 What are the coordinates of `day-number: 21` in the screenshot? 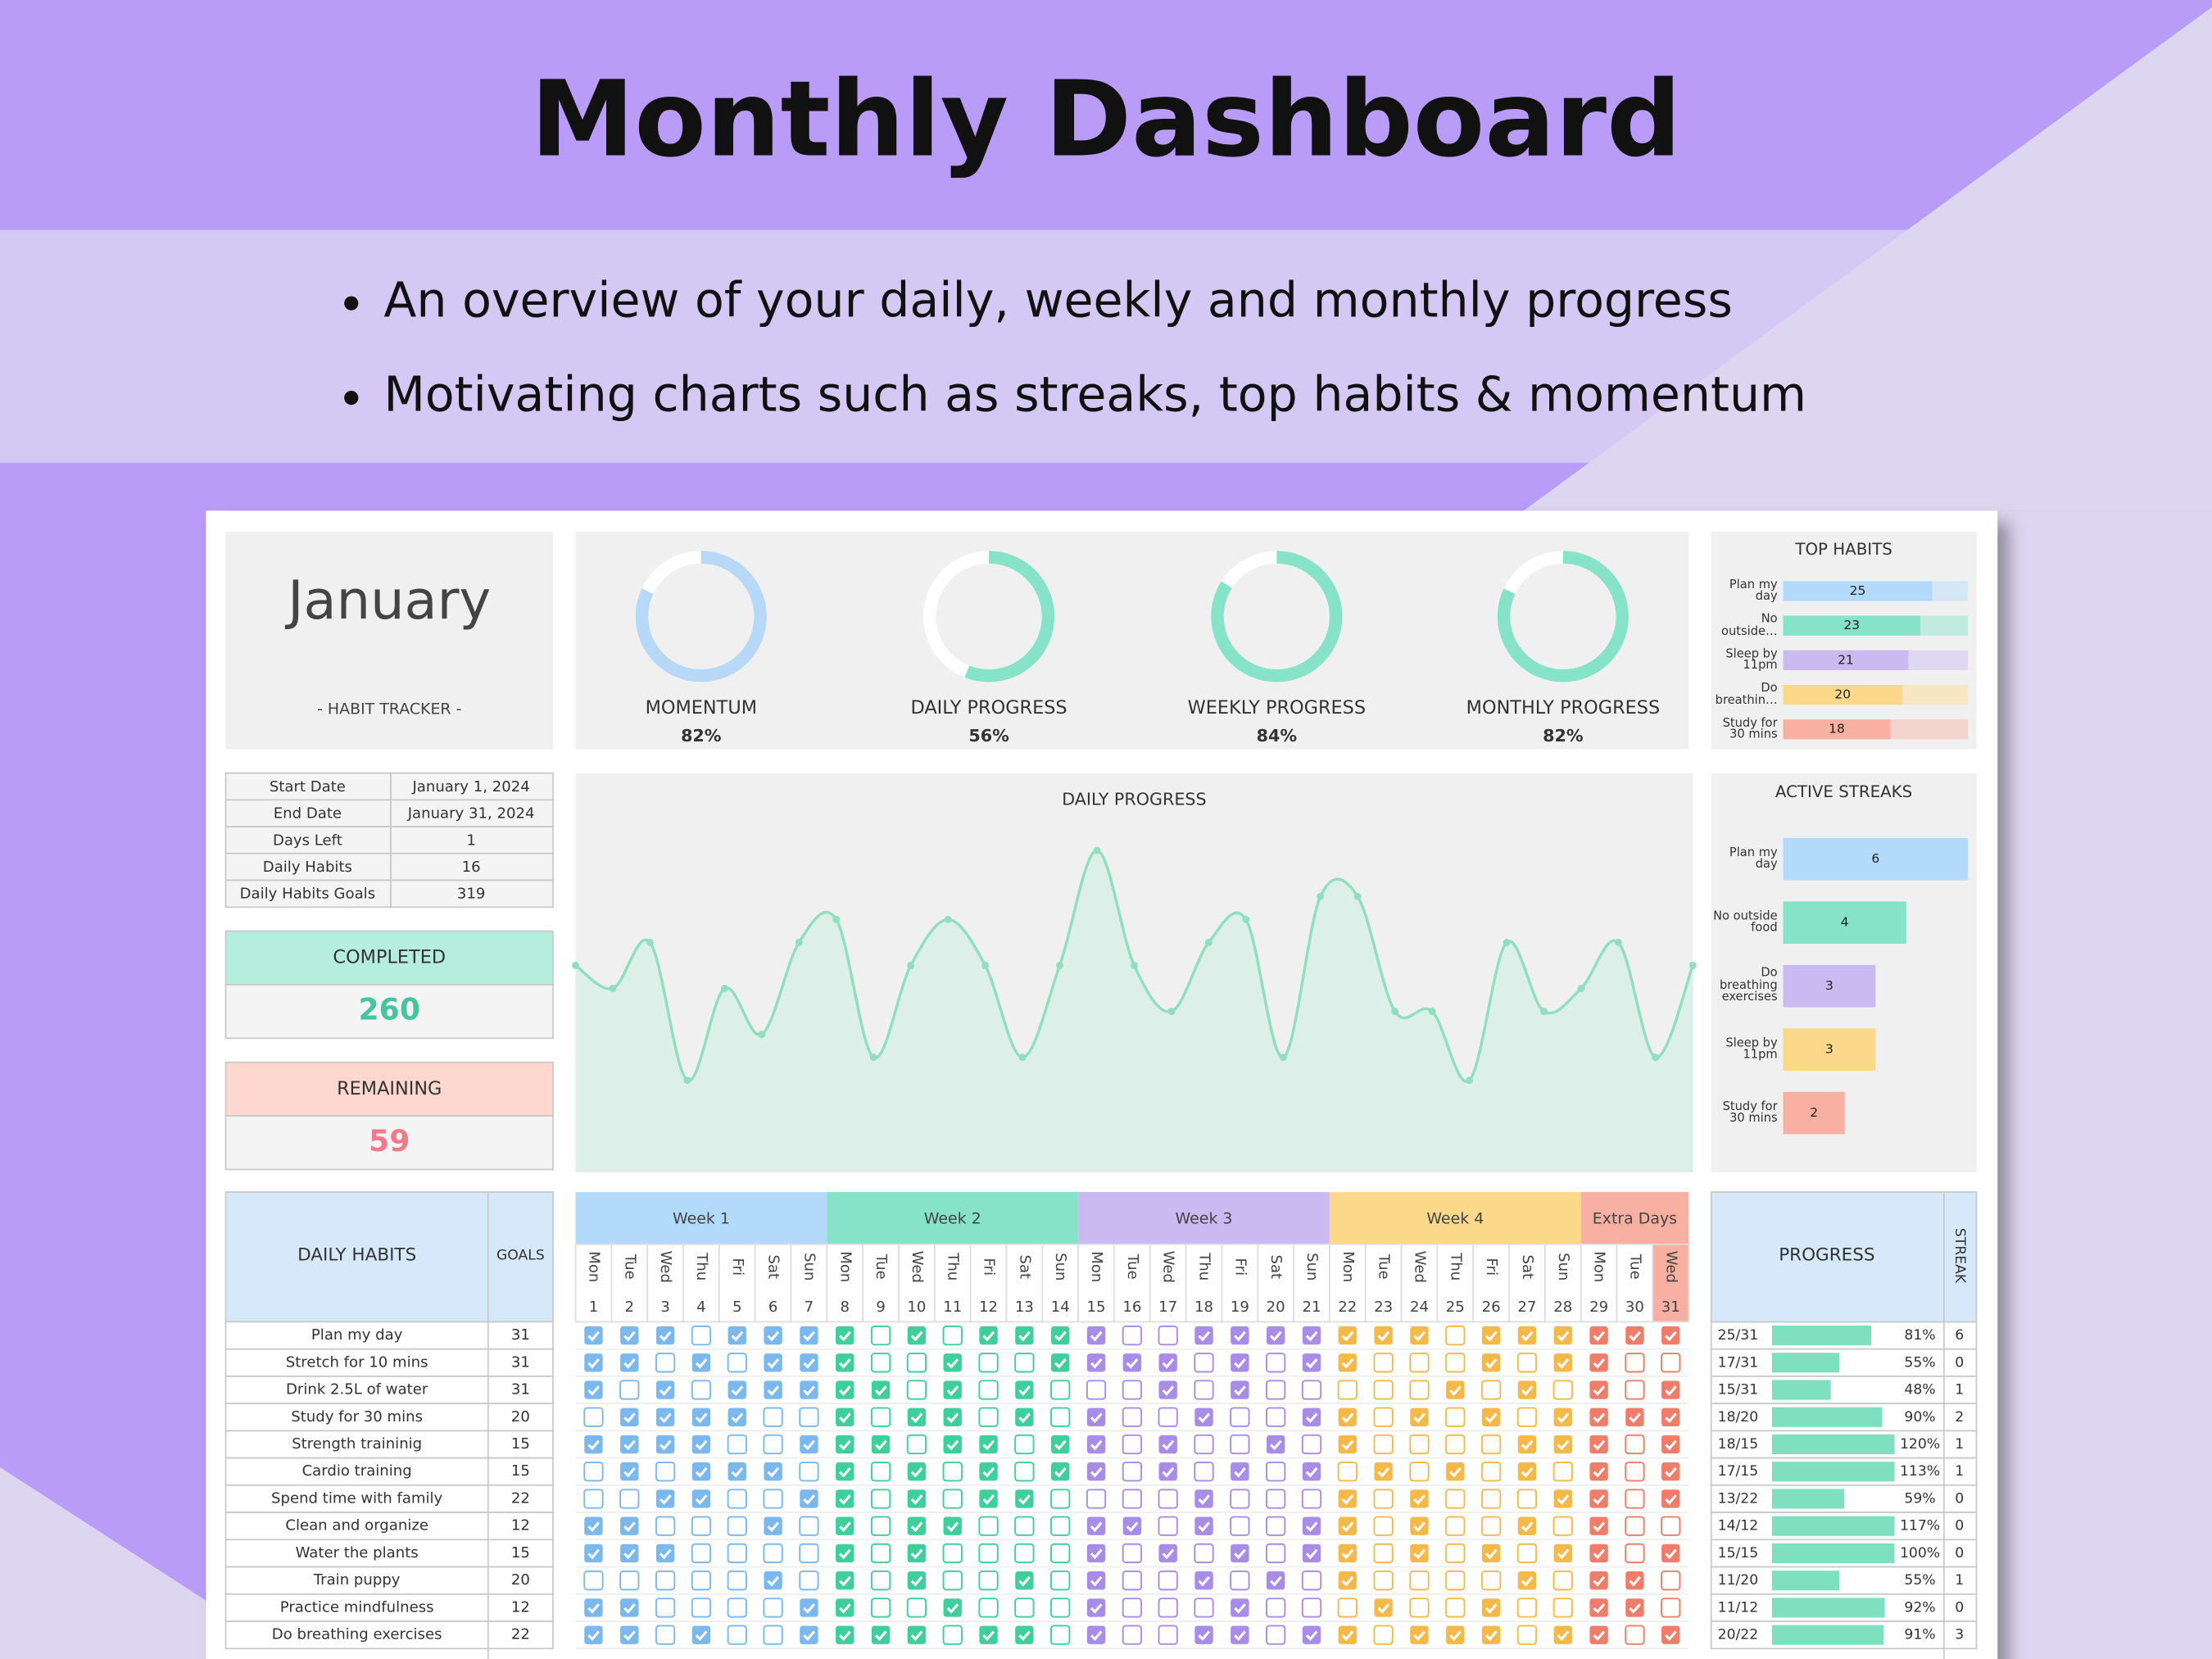 It's located at (1311, 1307).